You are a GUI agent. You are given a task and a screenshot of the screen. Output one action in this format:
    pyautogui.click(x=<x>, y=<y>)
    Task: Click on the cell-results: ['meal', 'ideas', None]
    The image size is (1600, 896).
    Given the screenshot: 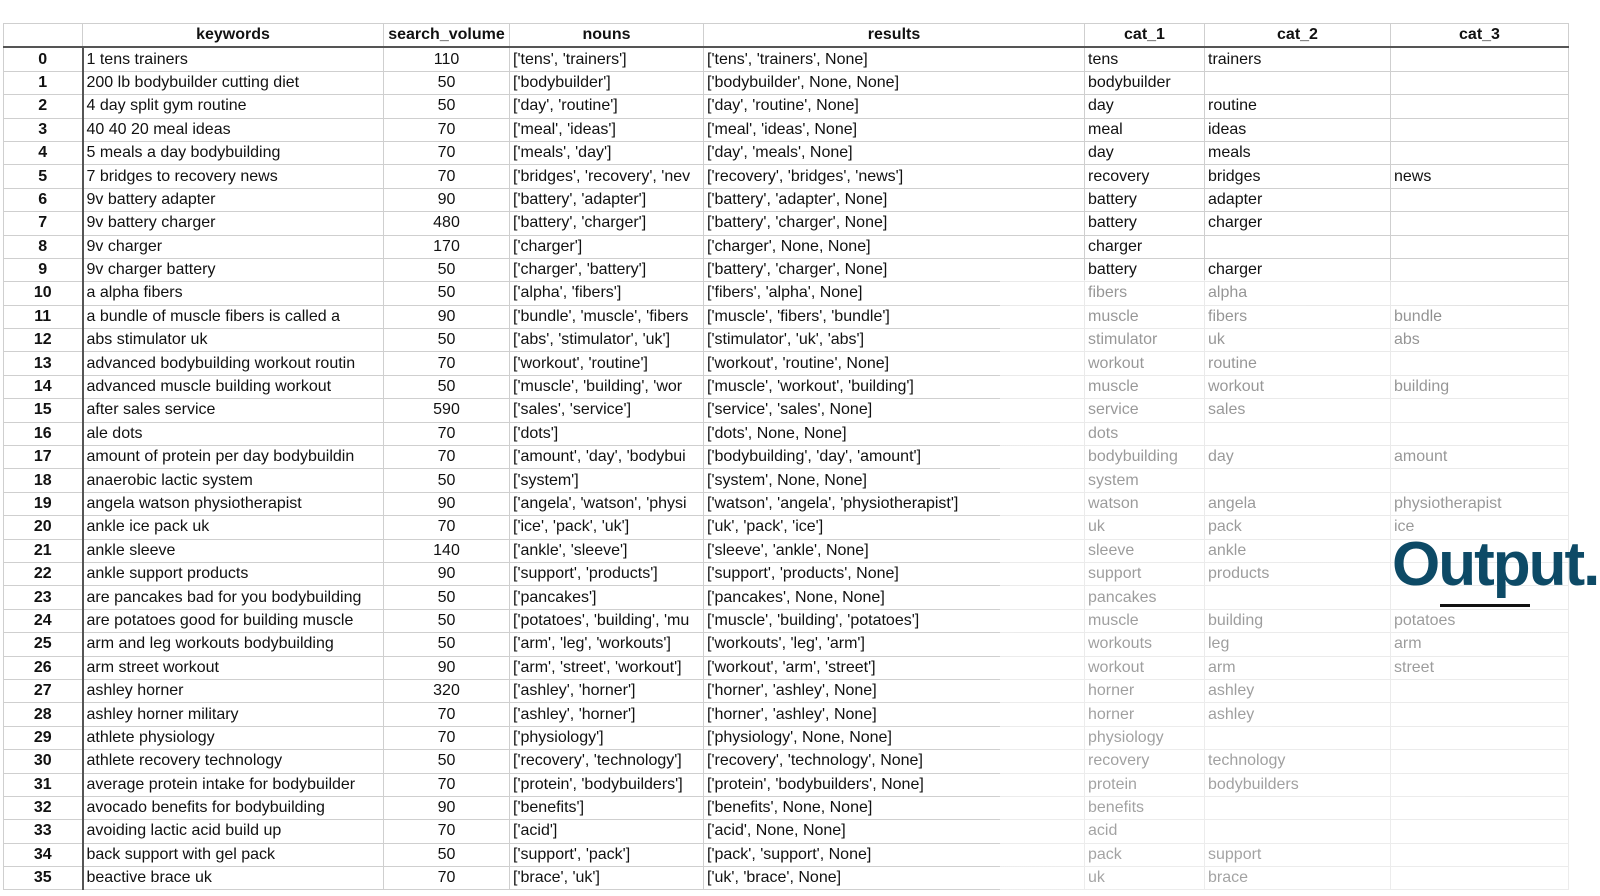 What is the action you would take?
    pyautogui.click(x=894, y=129)
    